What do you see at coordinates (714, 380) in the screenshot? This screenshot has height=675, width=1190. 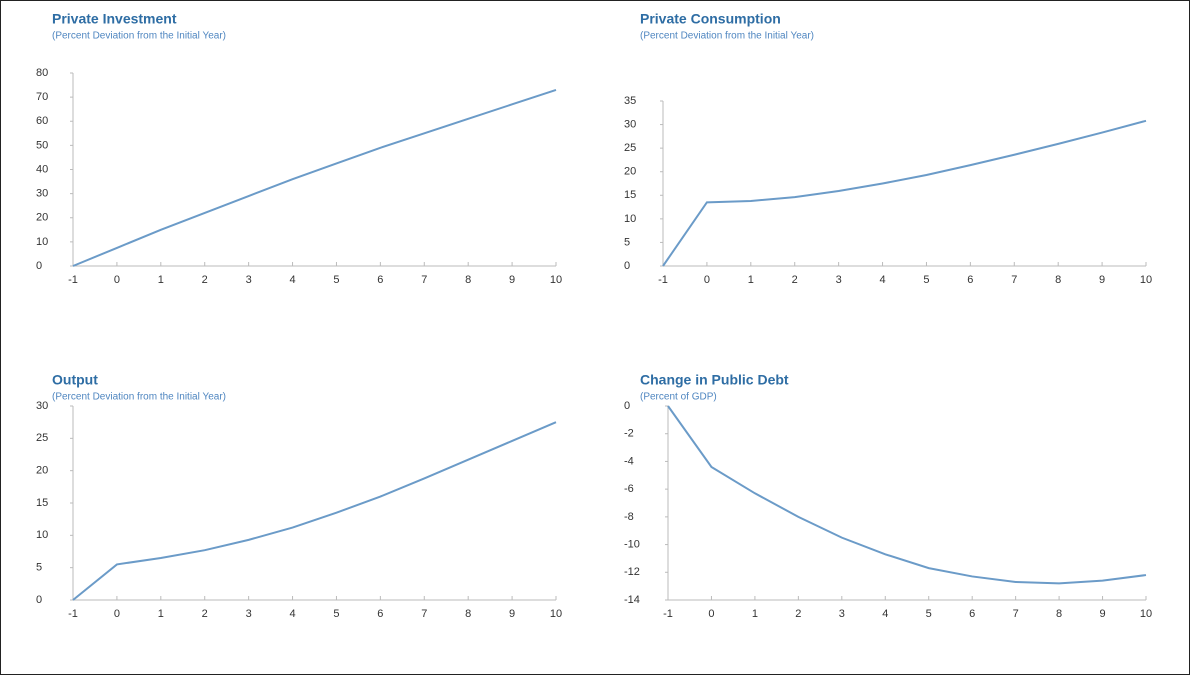 I see `chart-title: Change in Public Debt` at bounding box center [714, 380].